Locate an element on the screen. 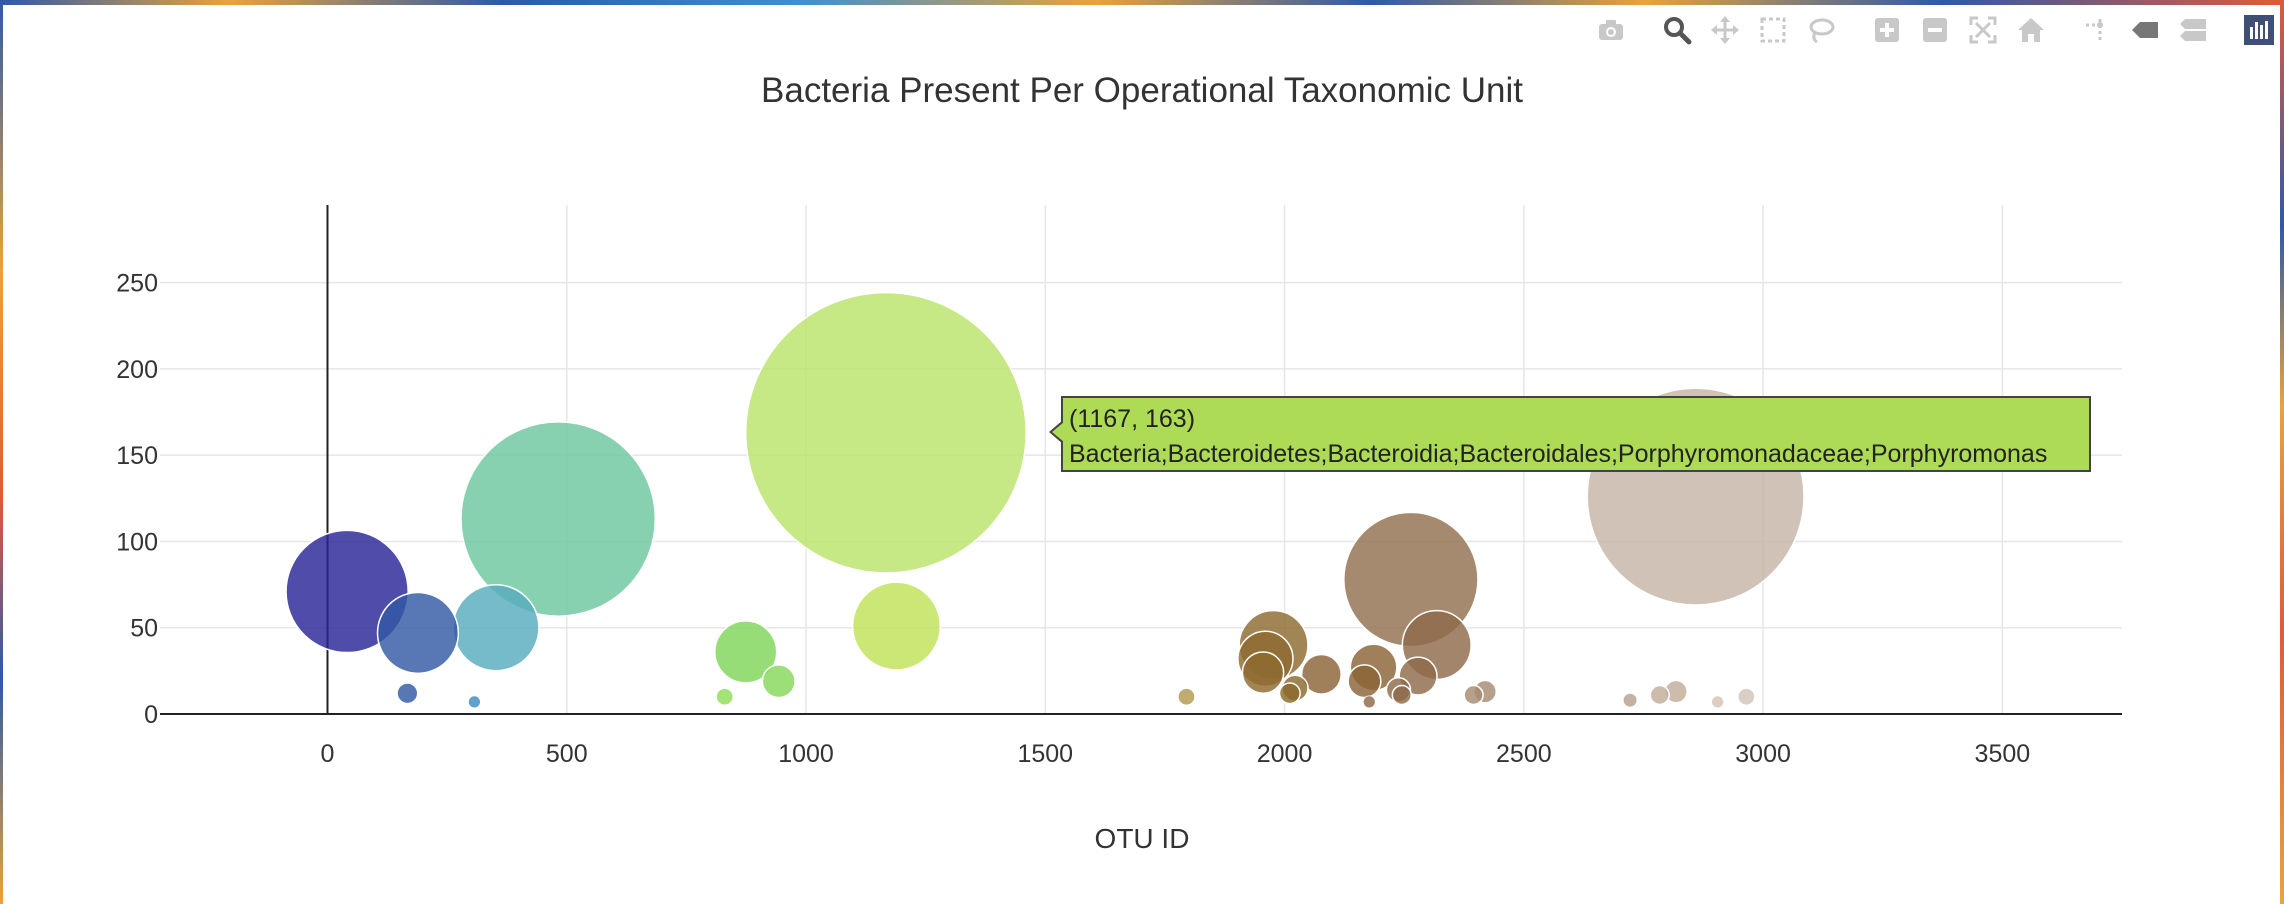  x-tick-labels: 0 500 1000 1500 2000 2500 3000 3500 is located at coordinates (1176, 754).